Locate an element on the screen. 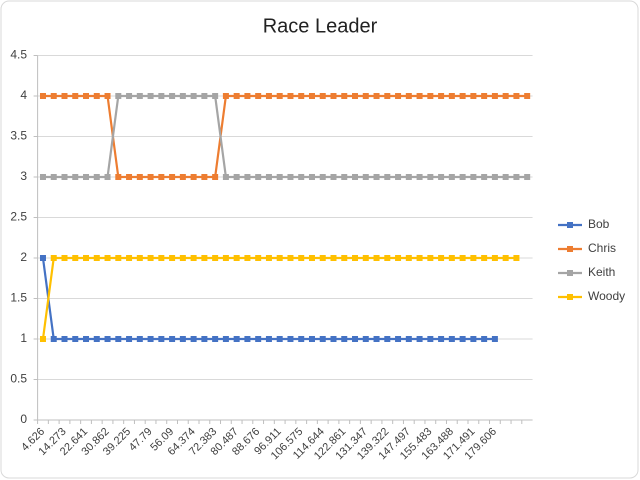 Image resolution: width=640 pixels, height=480 pixels. y-tick-label: 3.5 is located at coordinates (18, 136).